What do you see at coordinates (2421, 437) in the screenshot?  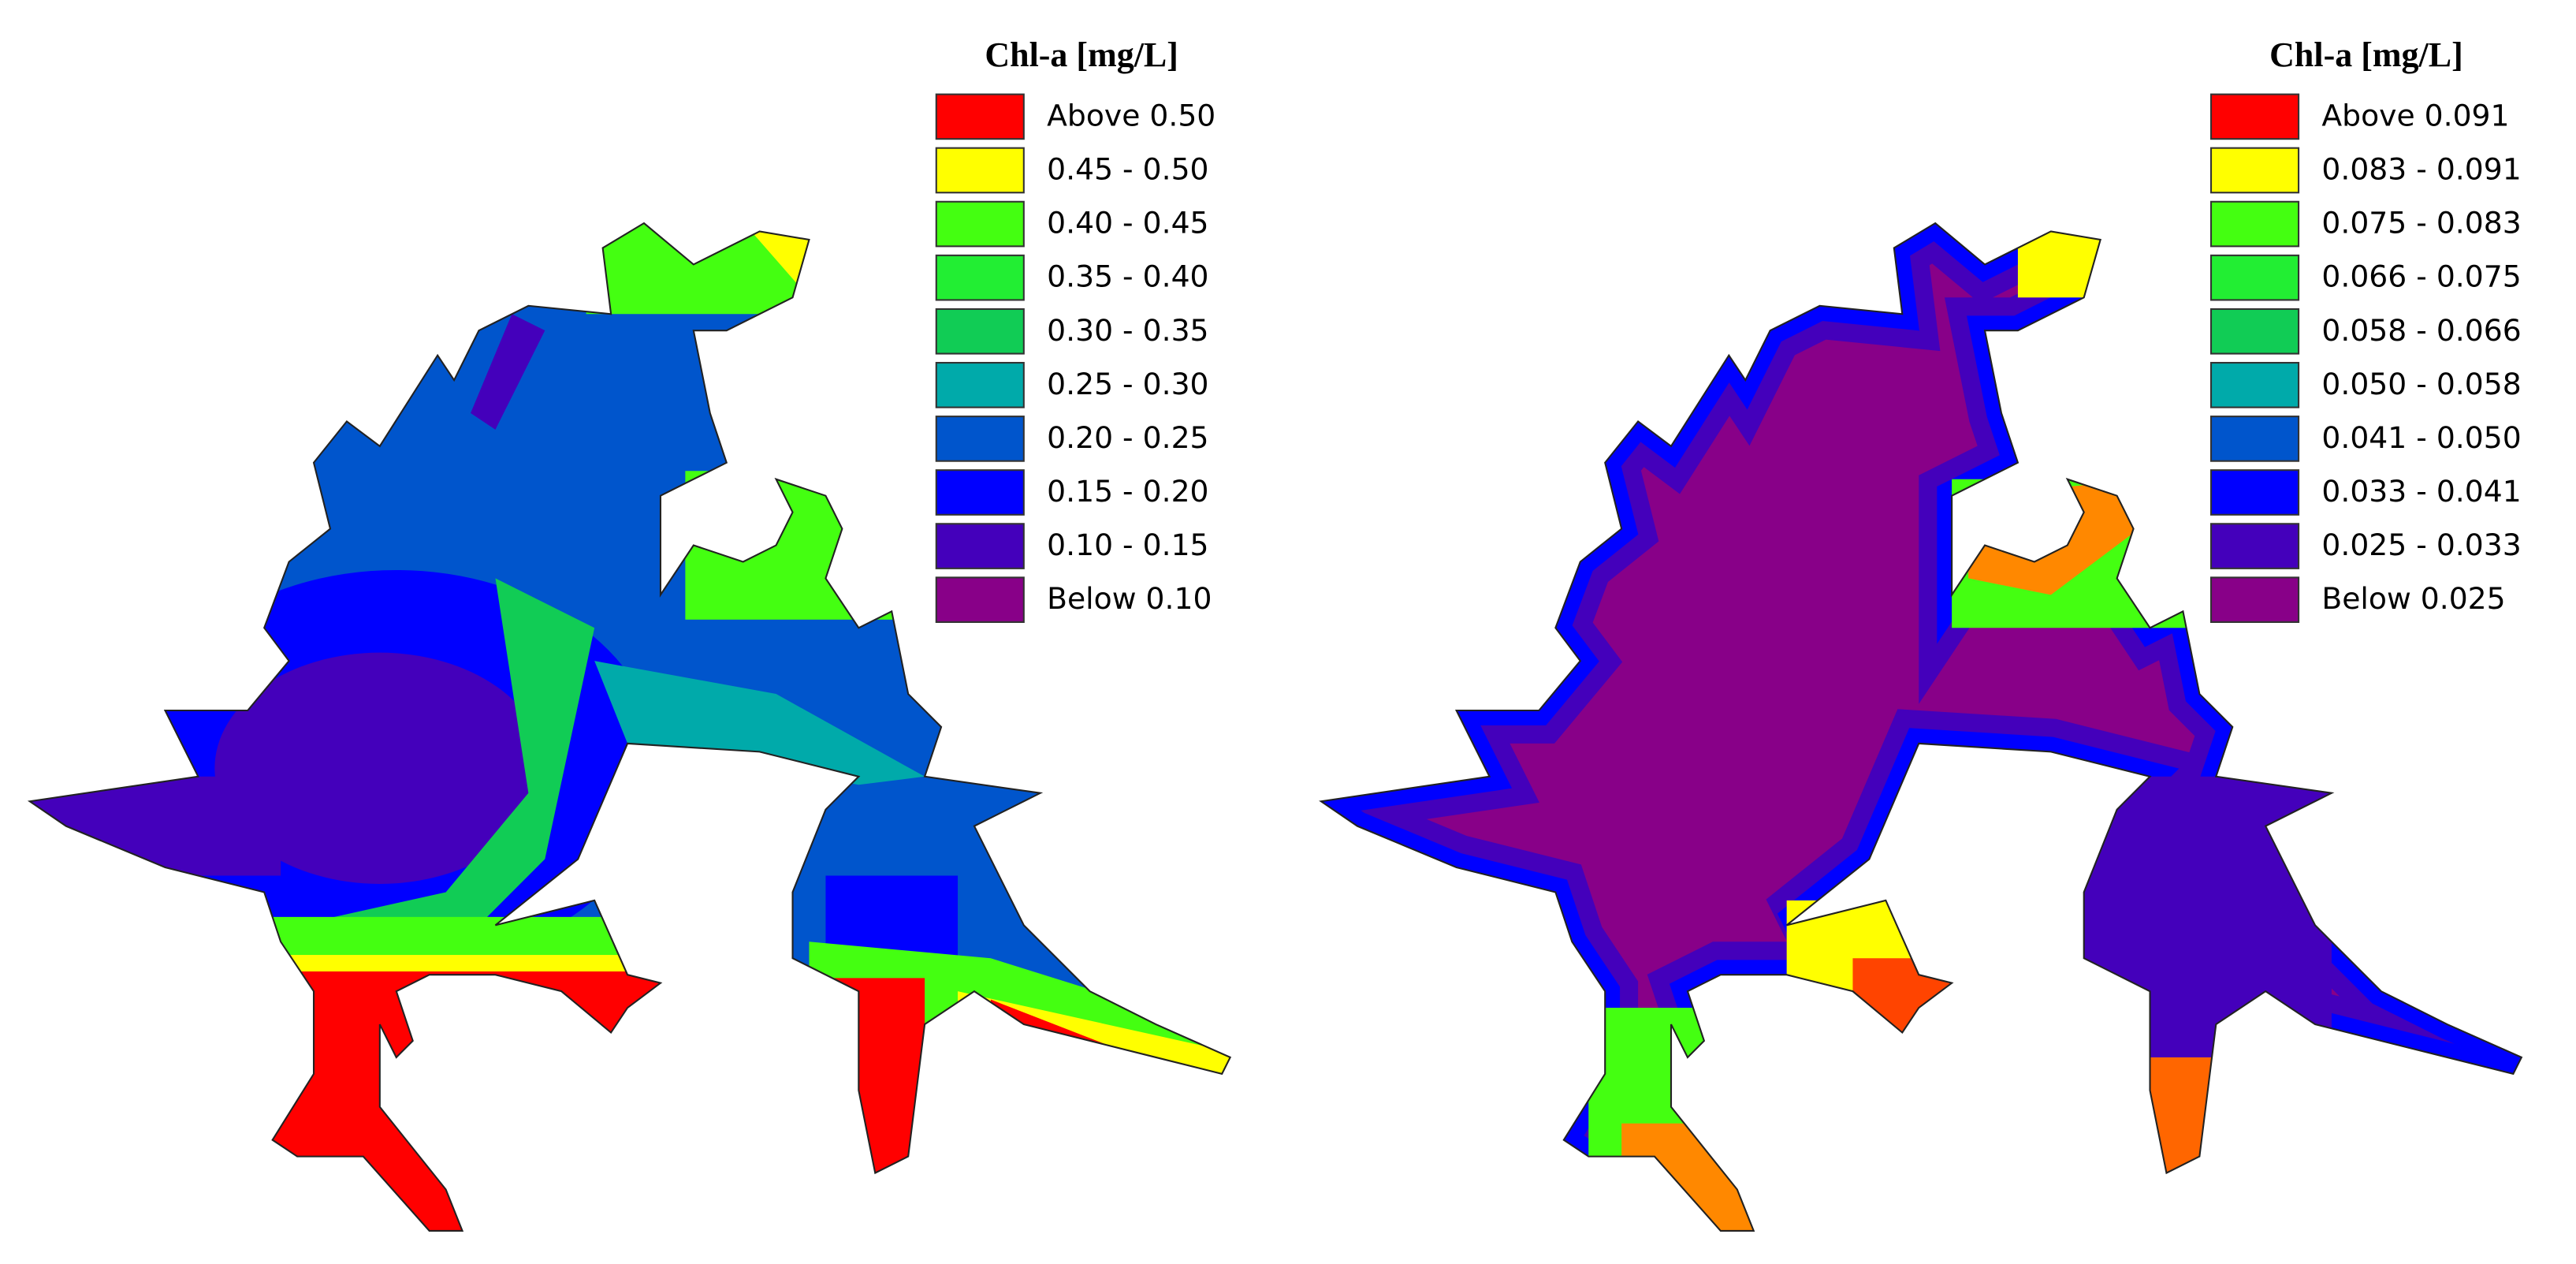 I see `legend-label: 0.041 - 0.050` at bounding box center [2421, 437].